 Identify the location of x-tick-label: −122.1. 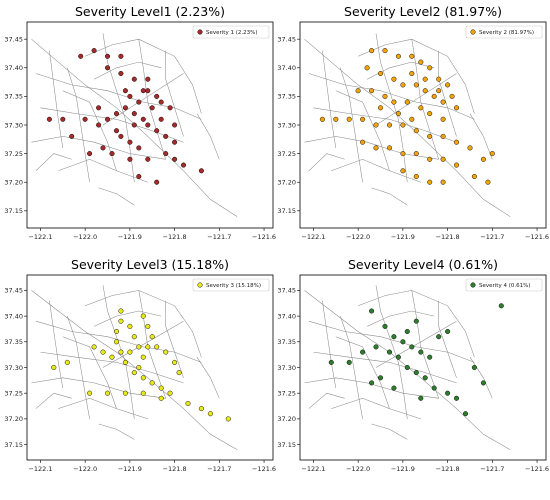
(40, 469).